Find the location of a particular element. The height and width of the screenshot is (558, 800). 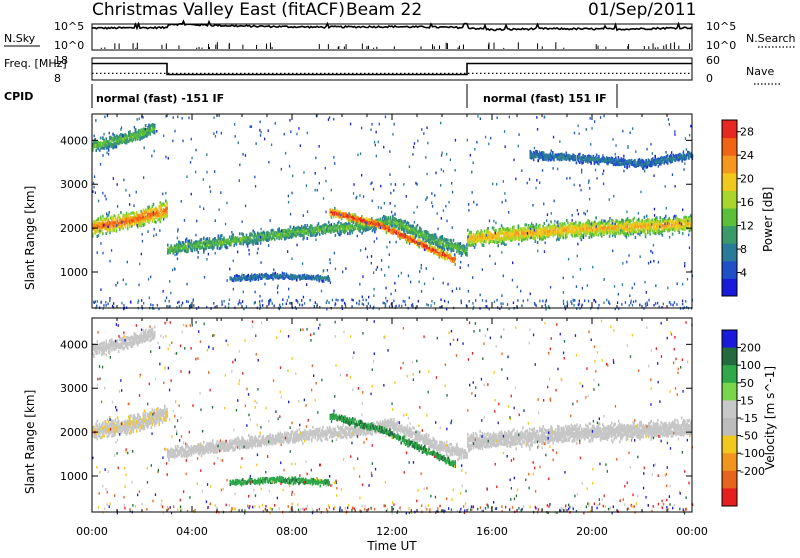

plot-date: 01/Sep/2011 is located at coordinates (642, 10).